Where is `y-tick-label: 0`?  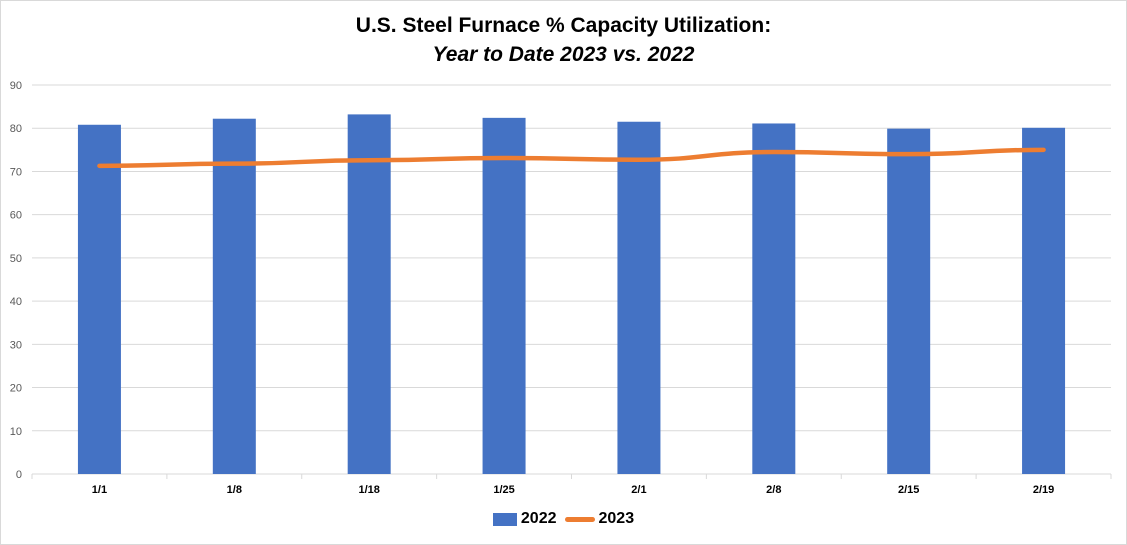 y-tick-label: 0 is located at coordinates (19, 475).